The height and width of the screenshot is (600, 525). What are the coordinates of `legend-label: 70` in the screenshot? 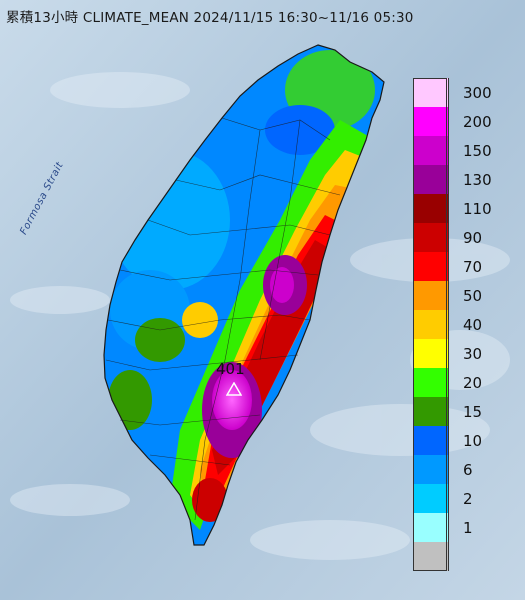 It's located at (473, 266).